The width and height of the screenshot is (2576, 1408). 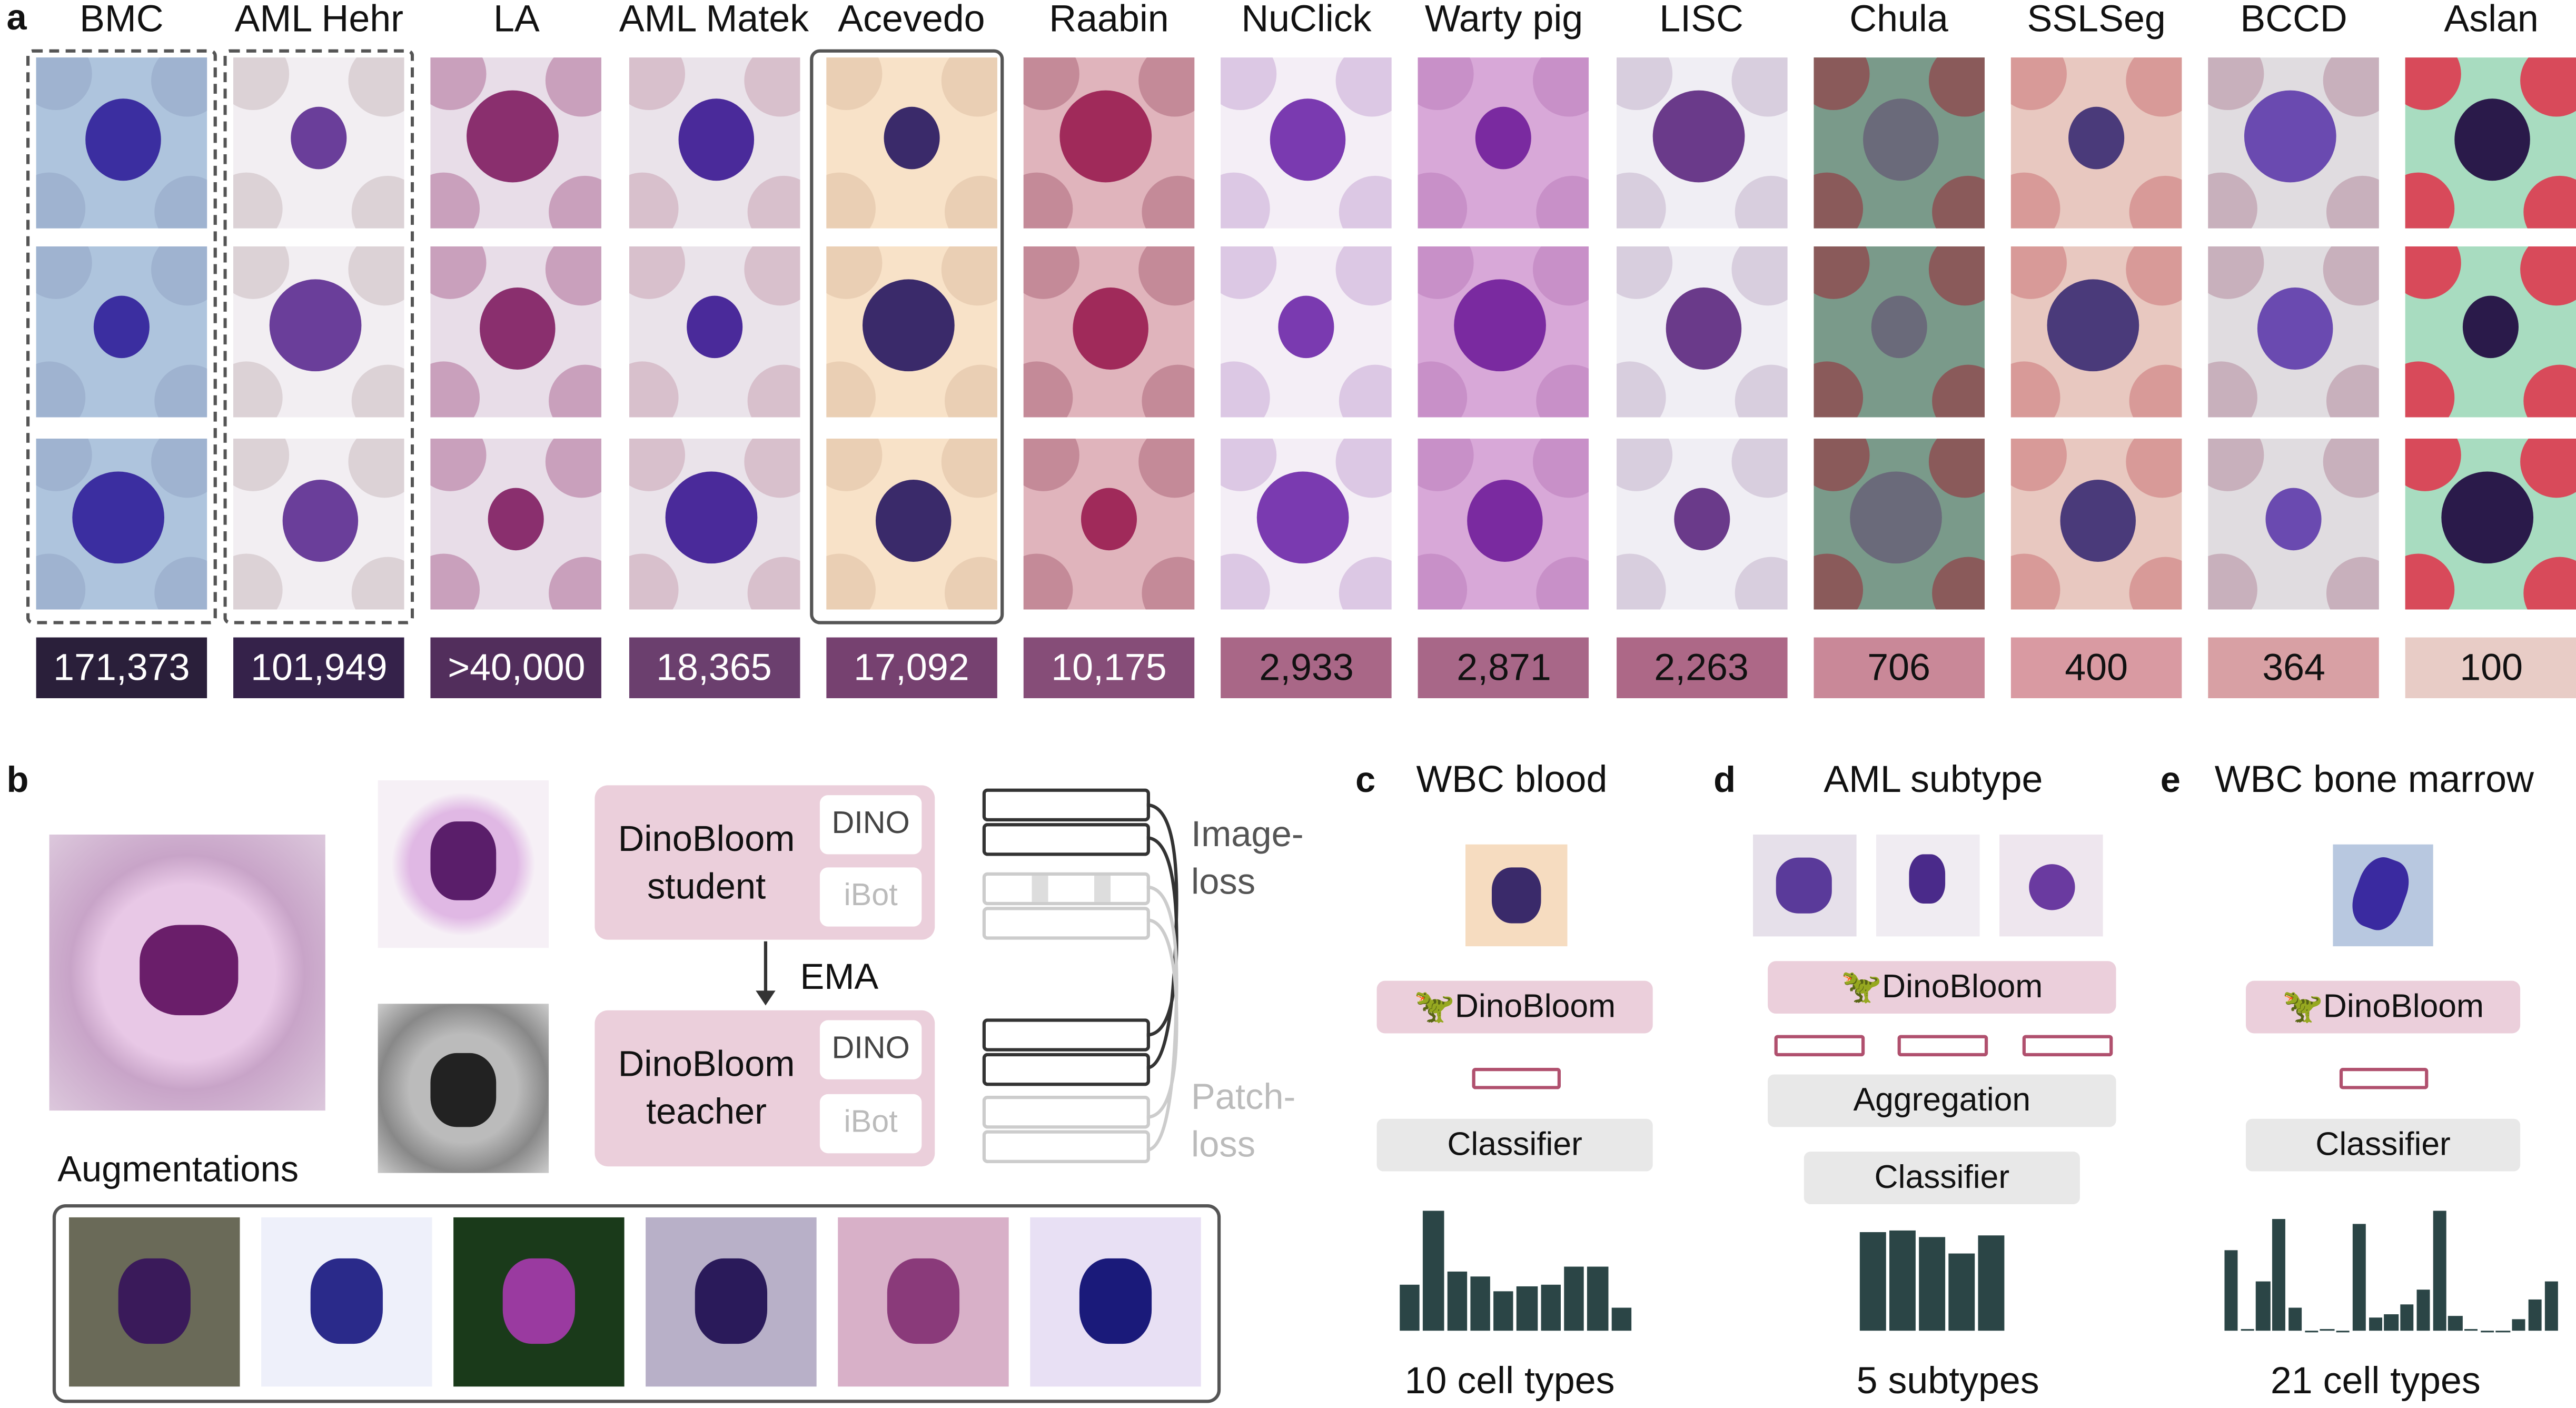 What do you see at coordinates (1509, 1380) in the screenshot?
I see `caption-c: 10 cell types` at bounding box center [1509, 1380].